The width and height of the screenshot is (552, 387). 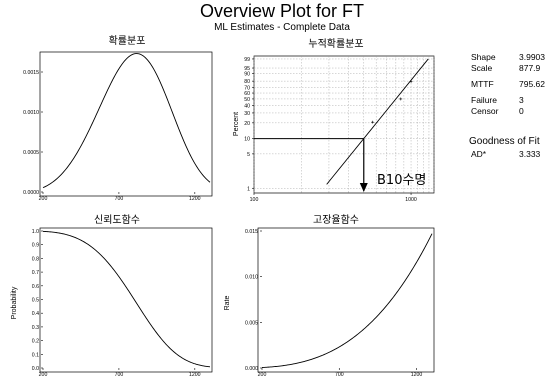 I want to click on hazard-x-tick-label: 200, so click(x=262, y=375).